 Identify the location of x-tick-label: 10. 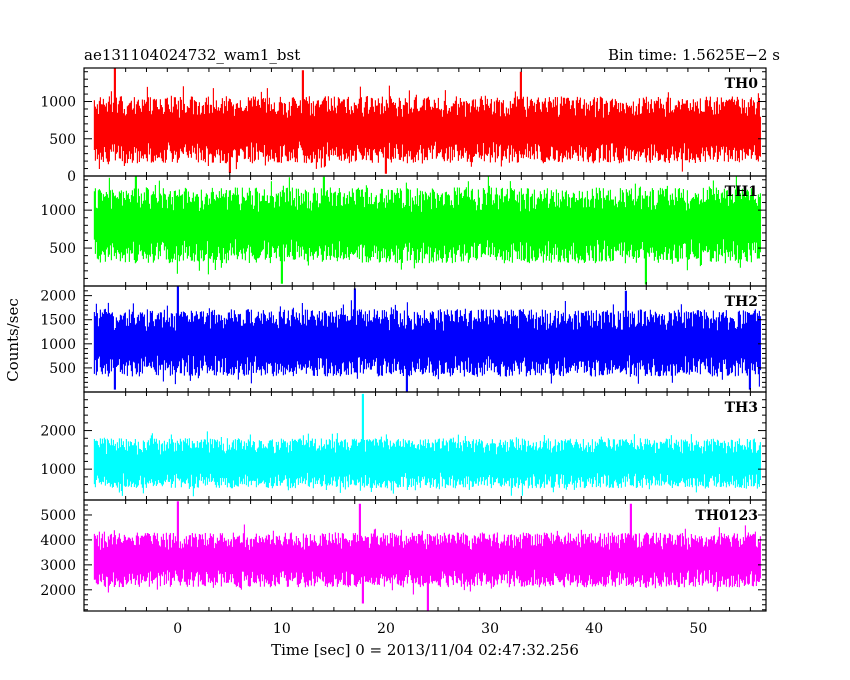
(282, 629).